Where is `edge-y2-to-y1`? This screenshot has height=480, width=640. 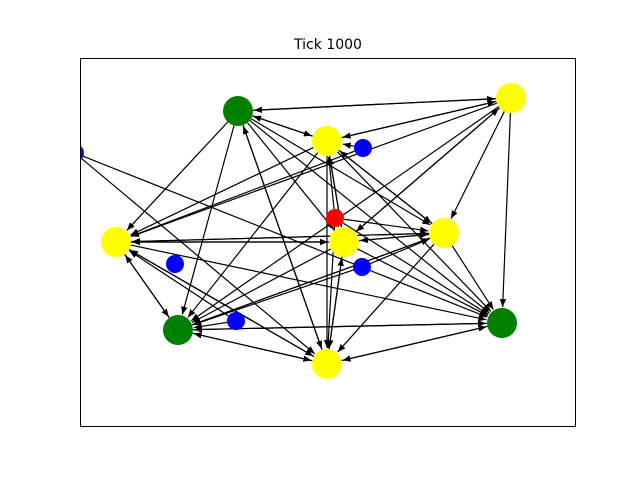
edge-y2-to-y1 is located at coordinates (418, 119).